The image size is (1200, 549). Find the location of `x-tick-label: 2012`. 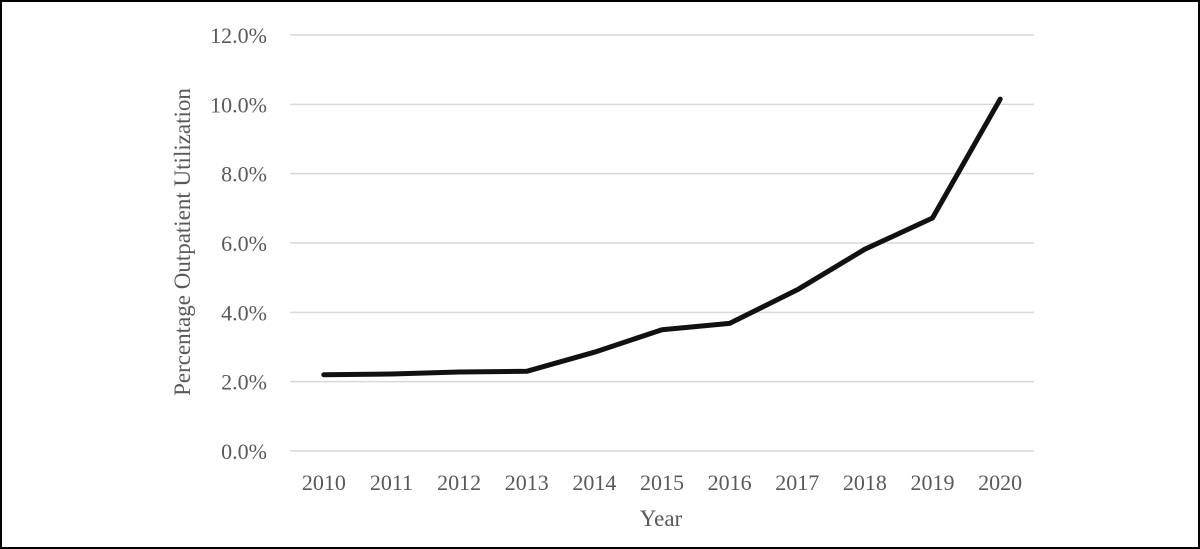

x-tick-label: 2012 is located at coordinates (459, 482).